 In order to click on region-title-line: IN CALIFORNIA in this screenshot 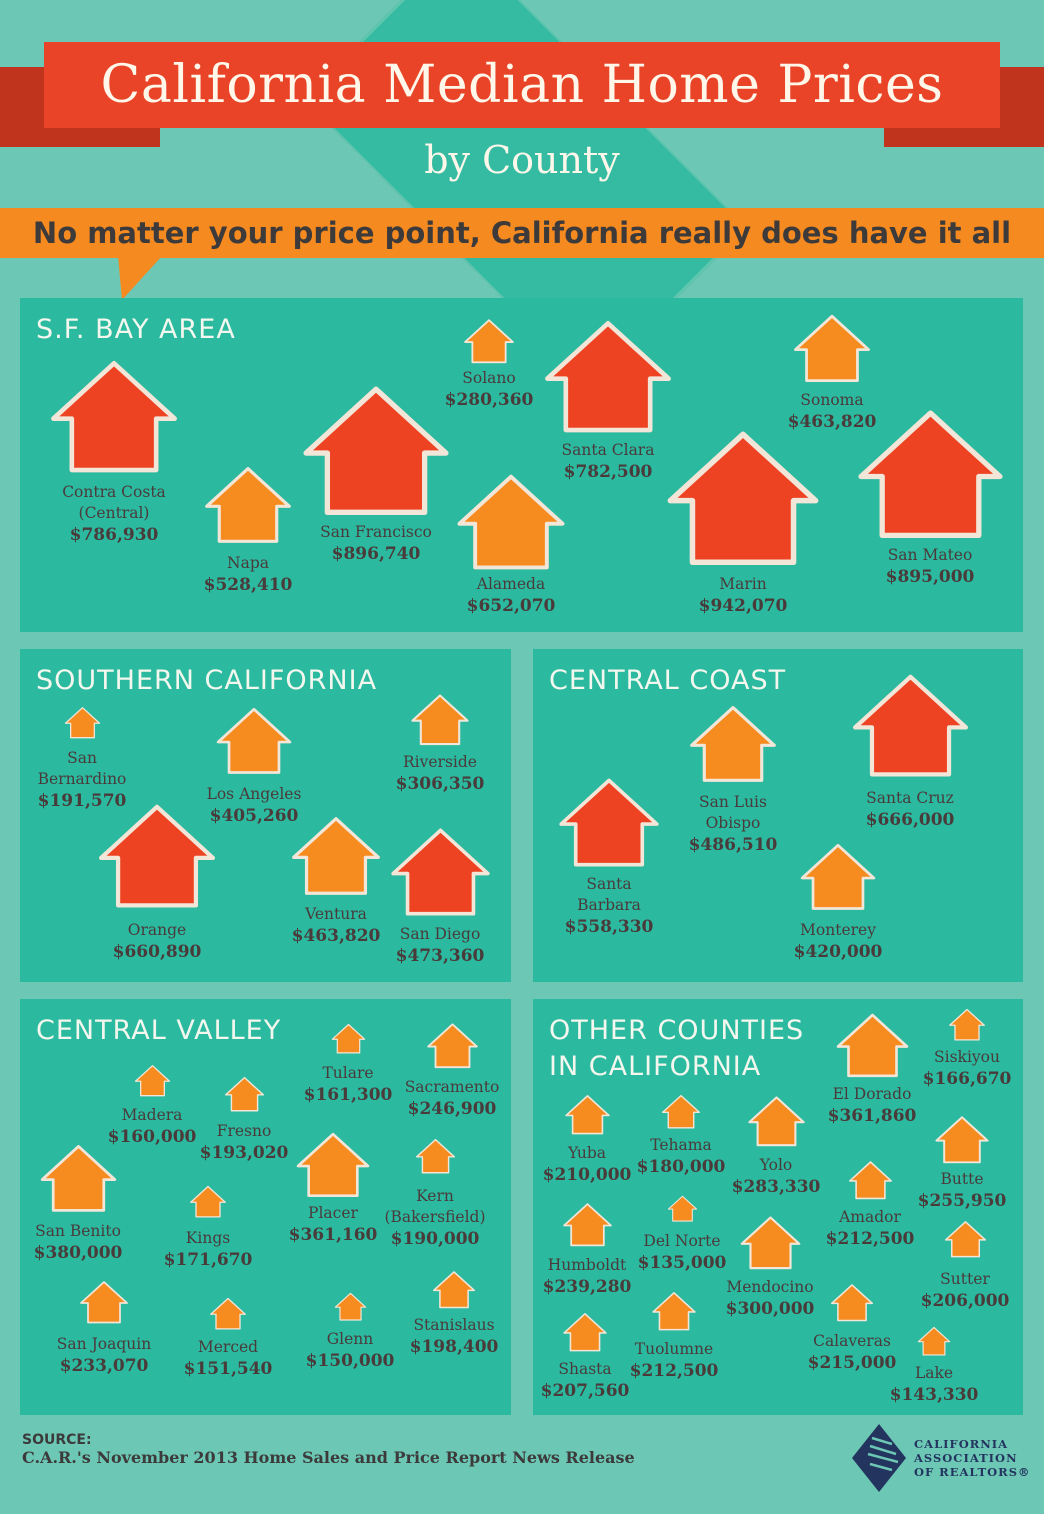, I will do `click(655, 1066)`.